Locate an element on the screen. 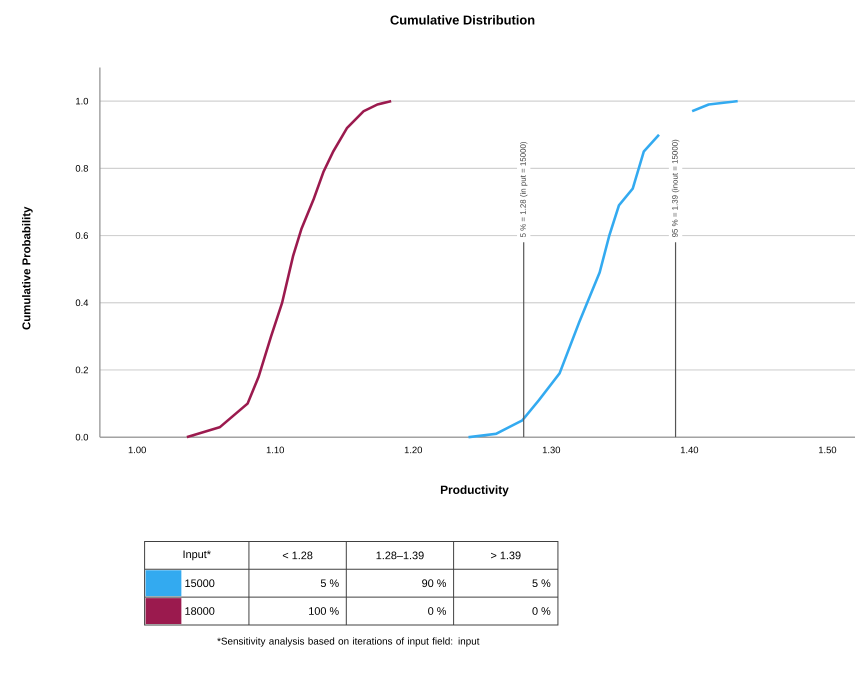 The width and height of the screenshot is (856, 678). legend-title: Input* is located at coordinates (197, 555).